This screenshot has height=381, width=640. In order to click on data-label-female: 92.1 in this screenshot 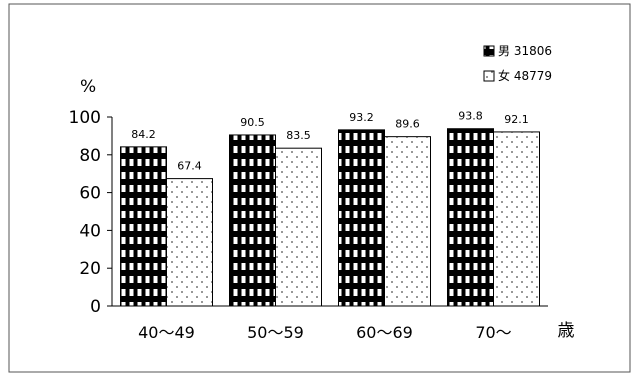, I will do `click(516, 119)`.